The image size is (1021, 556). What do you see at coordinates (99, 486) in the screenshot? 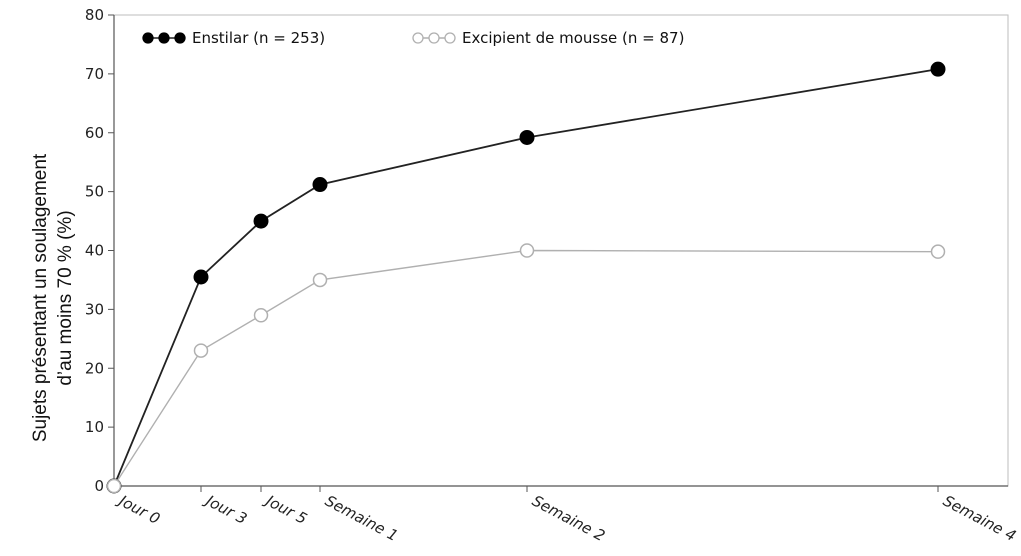
I see `y-tick-label: 0` at bounding box center [99, 486].